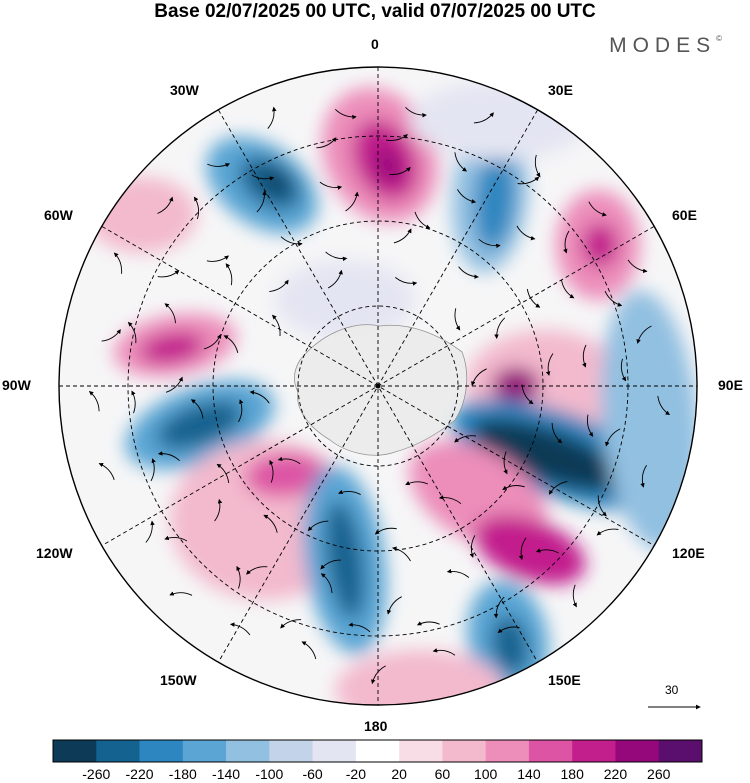  Describe the element at coordinates (375, 44) in the screenshot. I see `lon-label-0: 0` at that location.